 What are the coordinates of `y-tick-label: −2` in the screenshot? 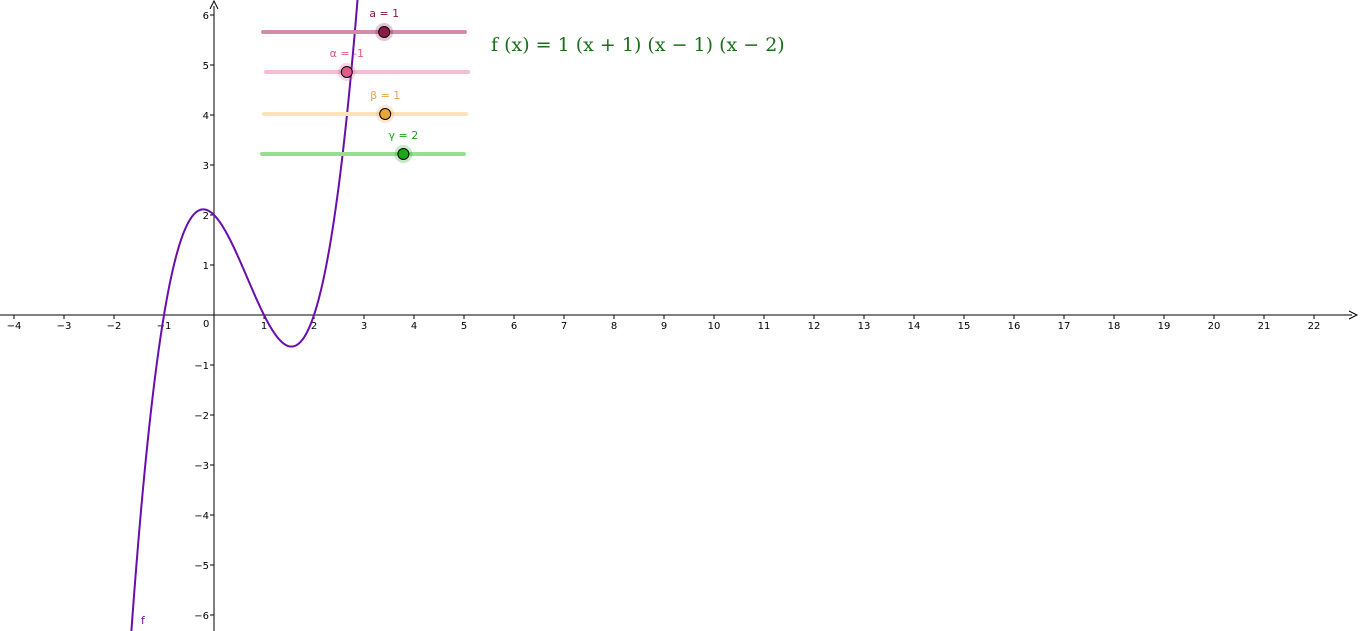 It's located at (201, 416).